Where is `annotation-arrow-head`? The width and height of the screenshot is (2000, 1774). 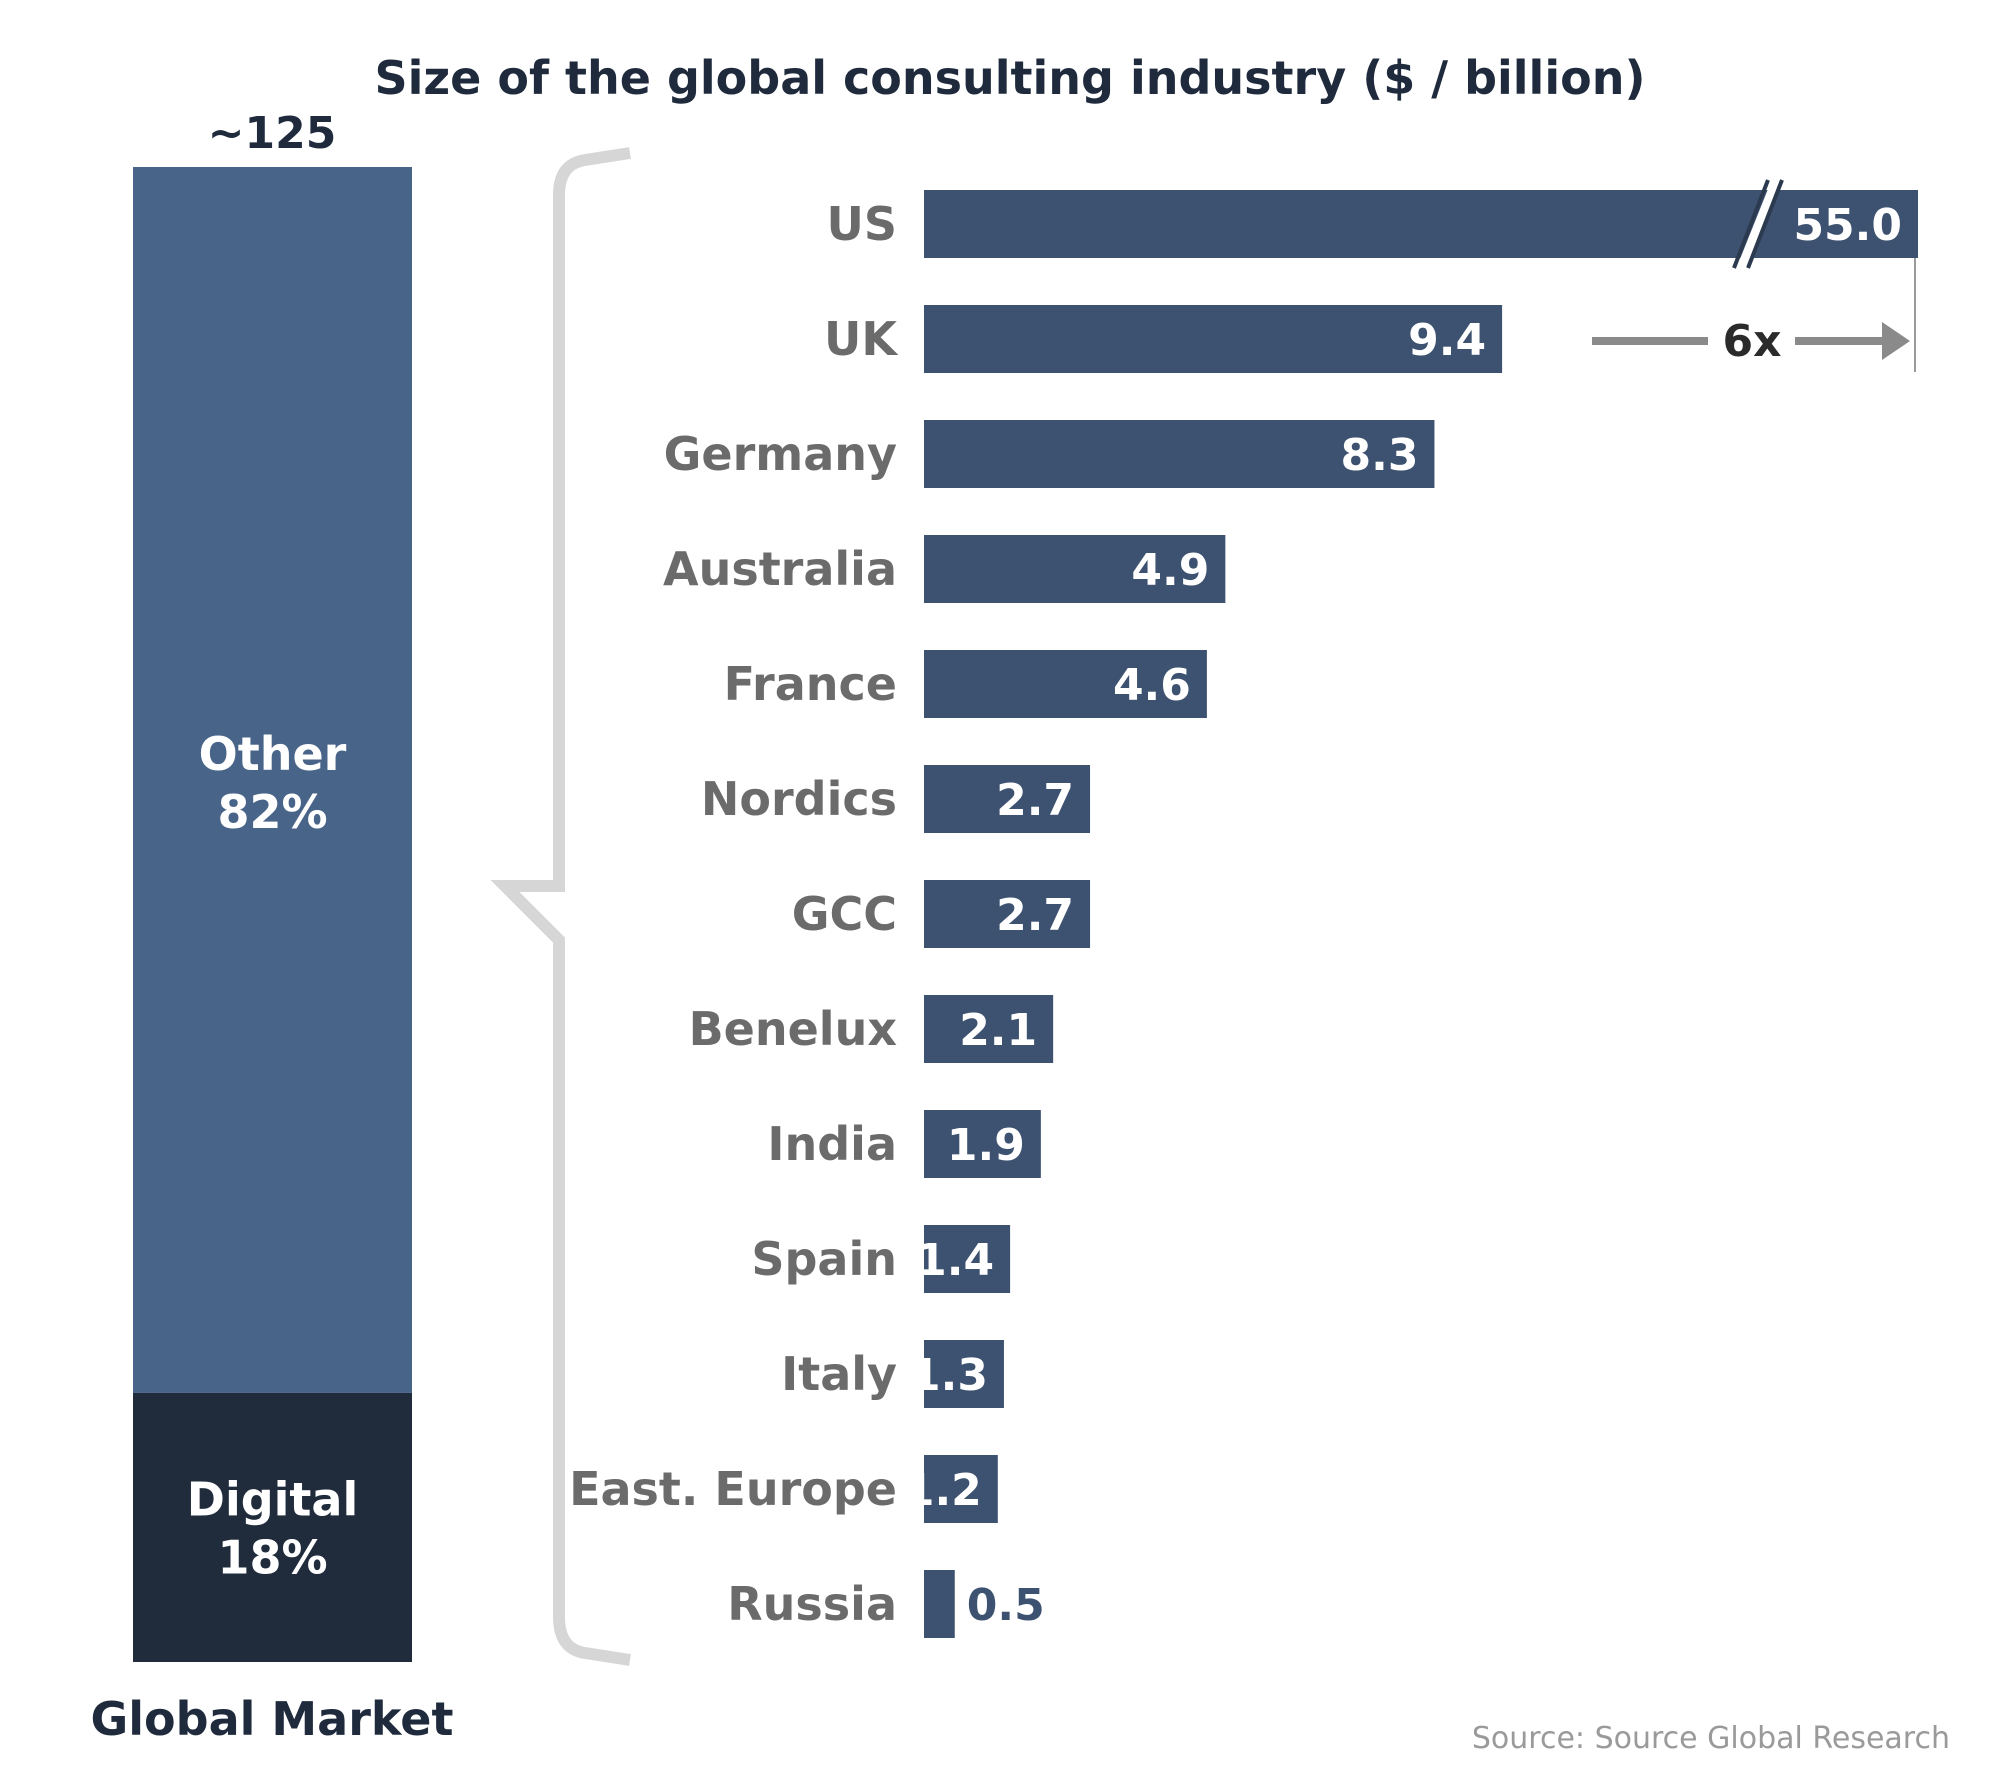
annotation-arrow-head is located at coordinates (1896, 341).